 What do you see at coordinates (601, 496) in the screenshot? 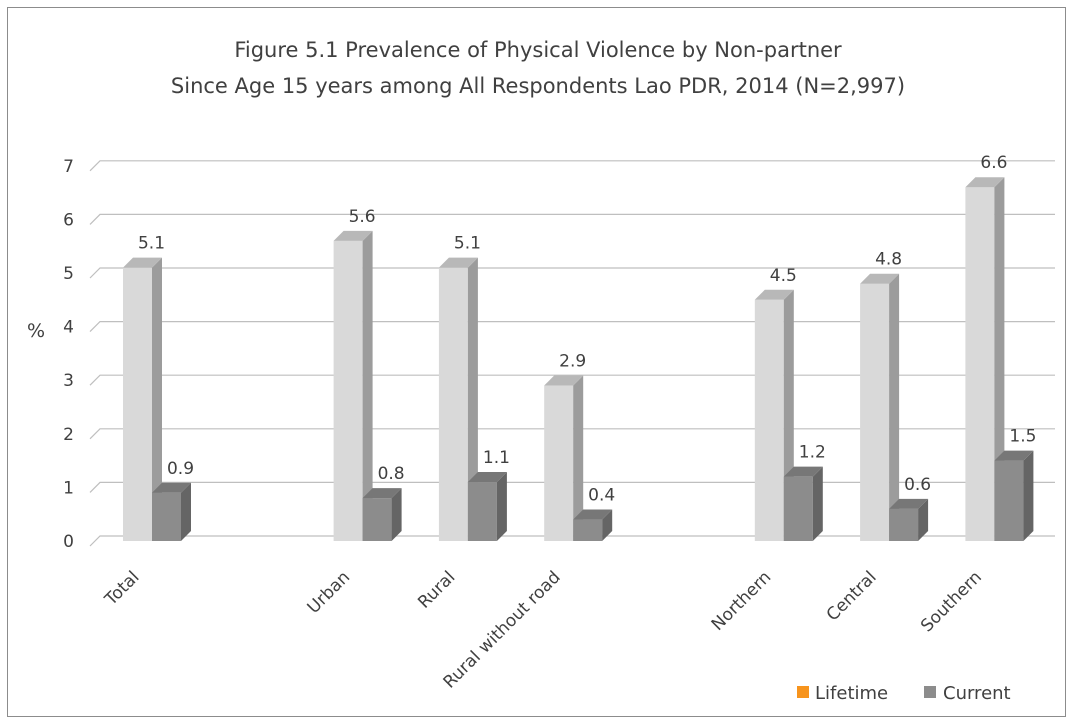
I see `data-label-current-rural-without-road: 0.4` at bounding box center [601, 496].